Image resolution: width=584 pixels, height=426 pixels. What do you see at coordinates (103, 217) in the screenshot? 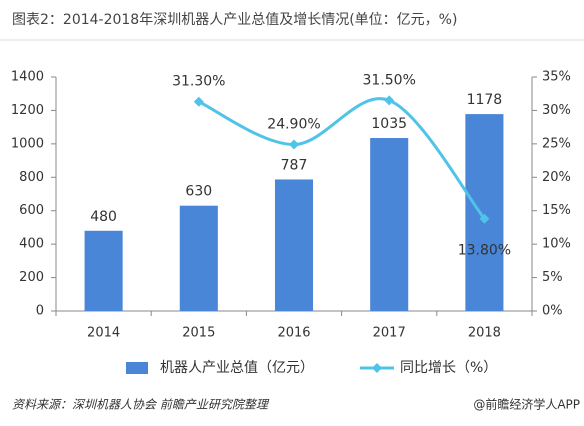
I see `bar-label: 480` at bounding box center [103, 217].